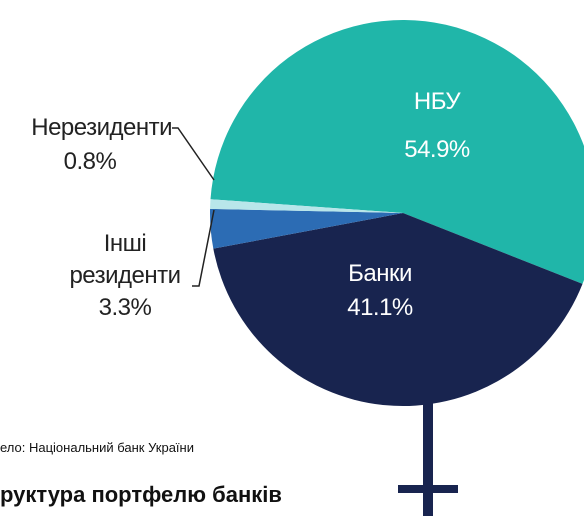  What do you see at coordinates (90, 161) in the screenshot?
I see `value-label: 0.8%` at bounding box center [90, 161].